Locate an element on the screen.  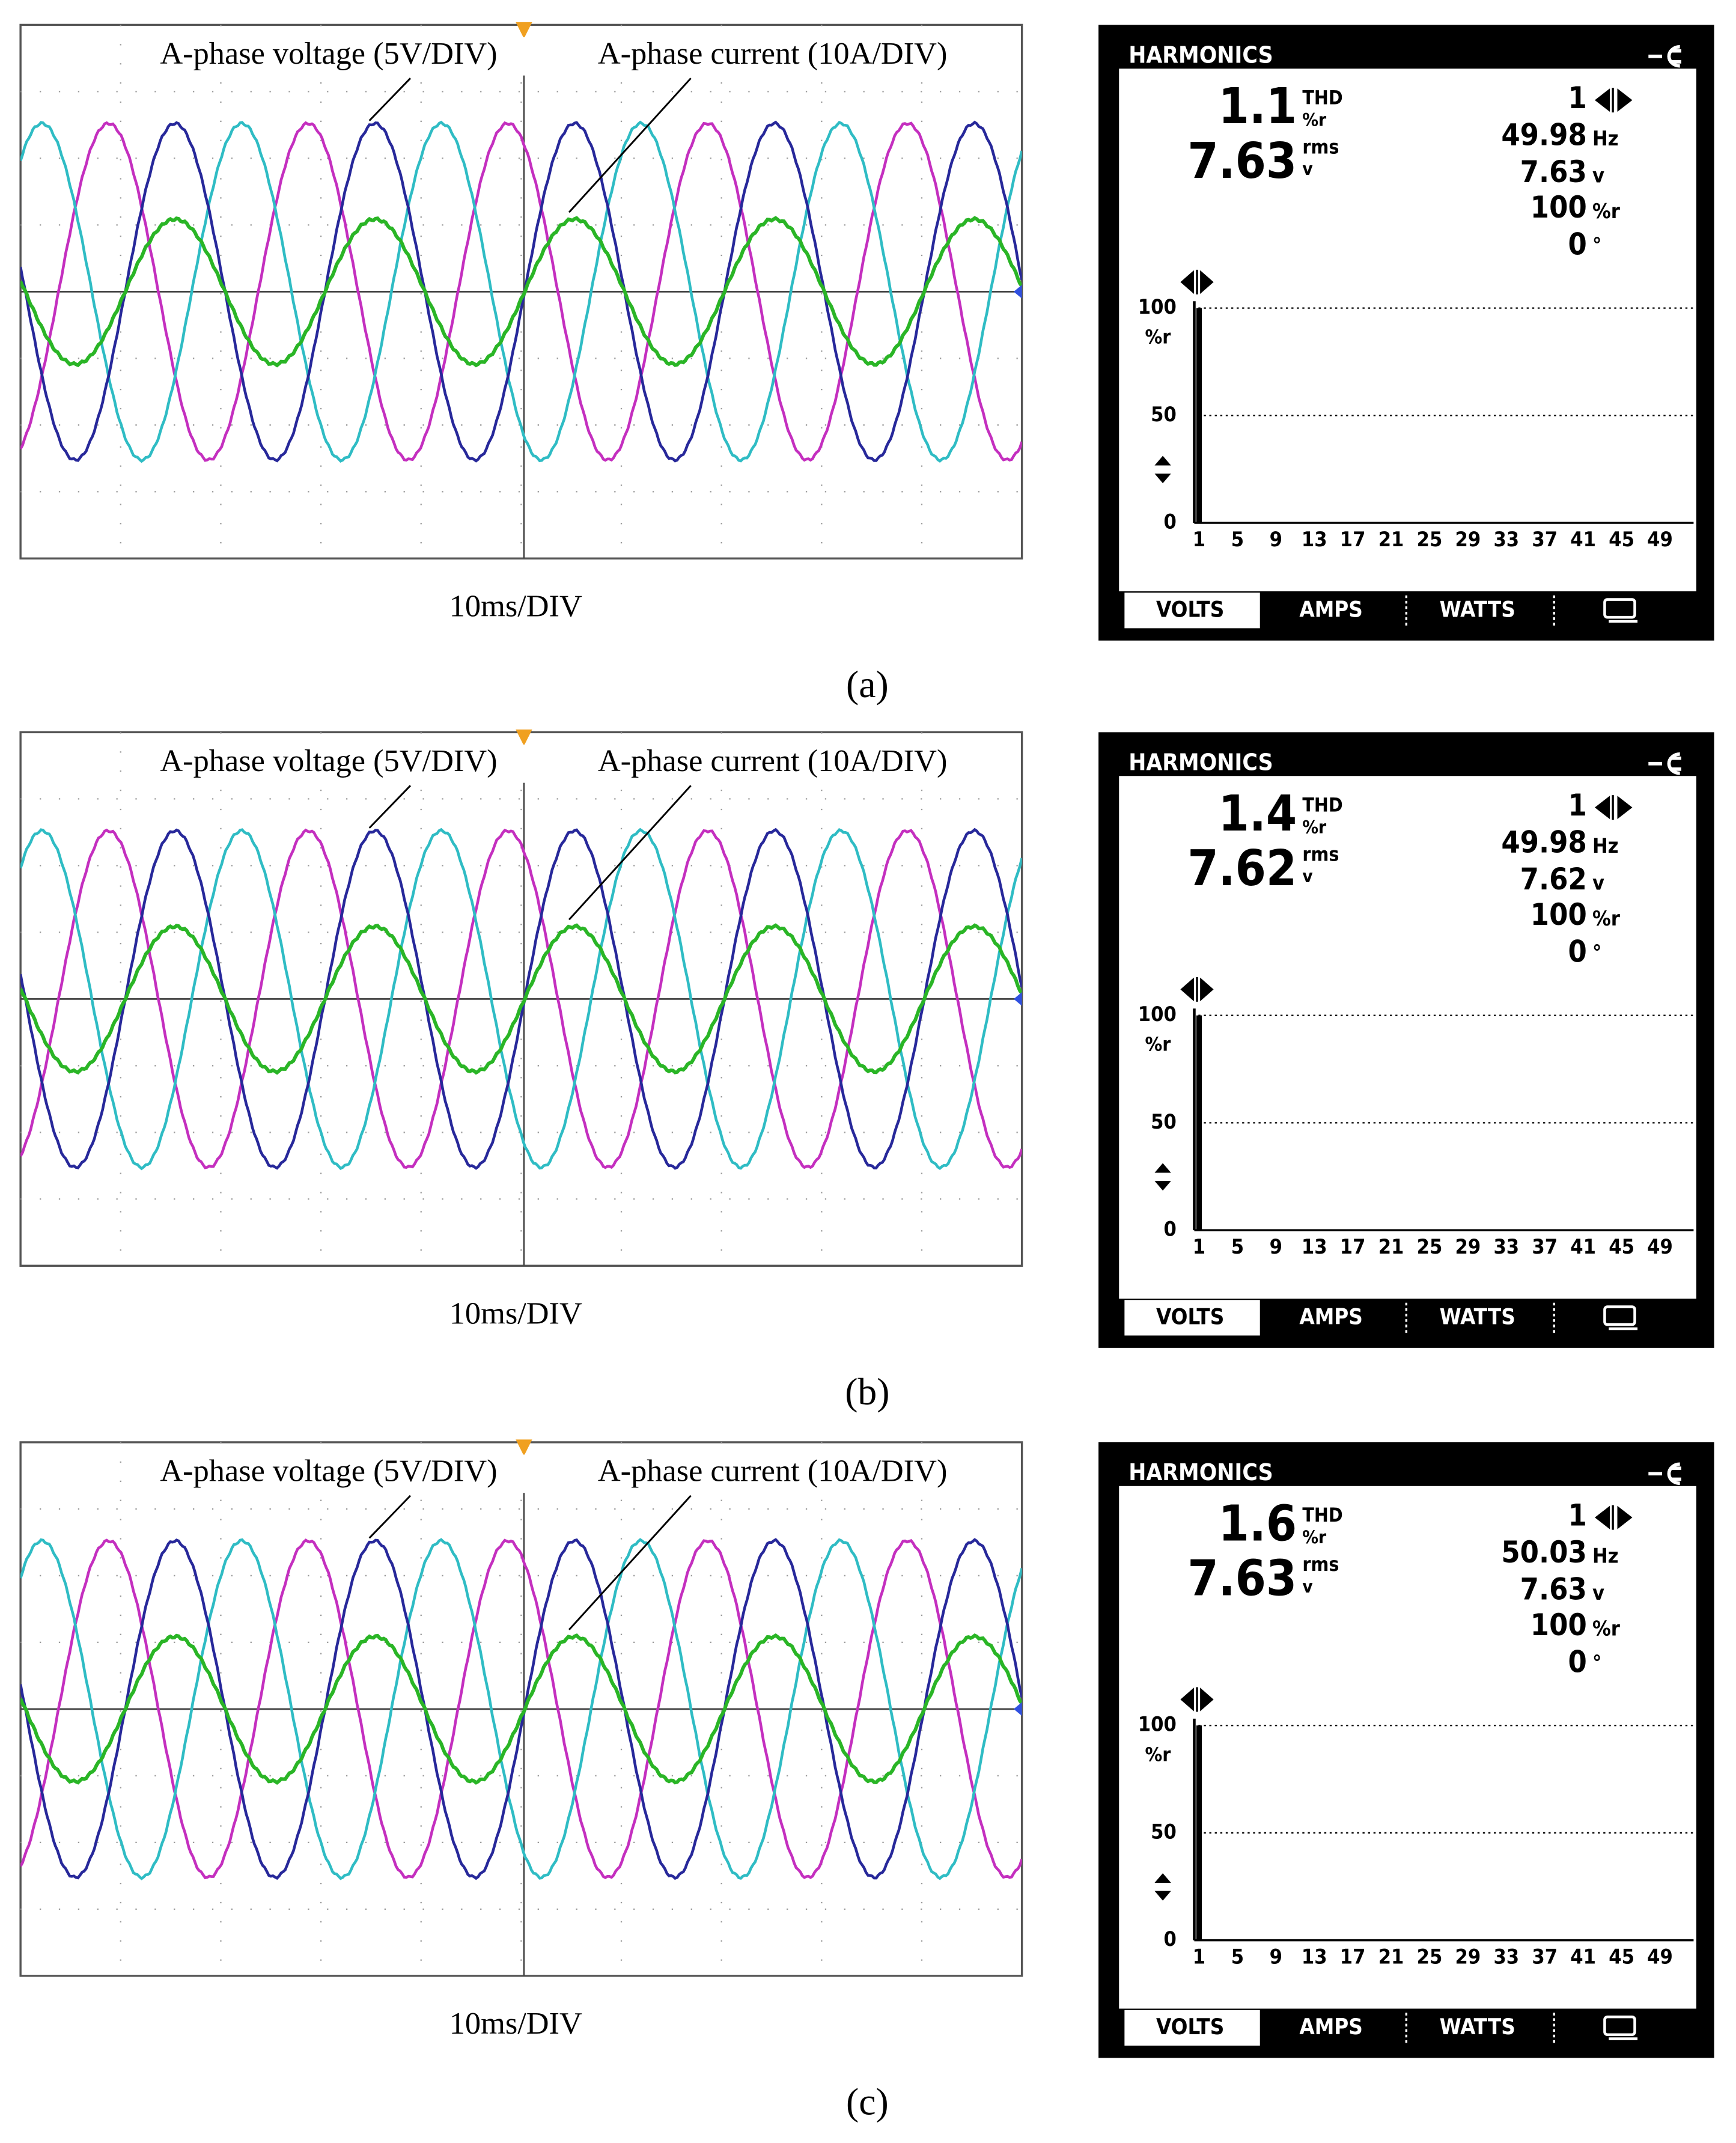
frequency-value: 49.98 is located at coordinates (1544, 842).